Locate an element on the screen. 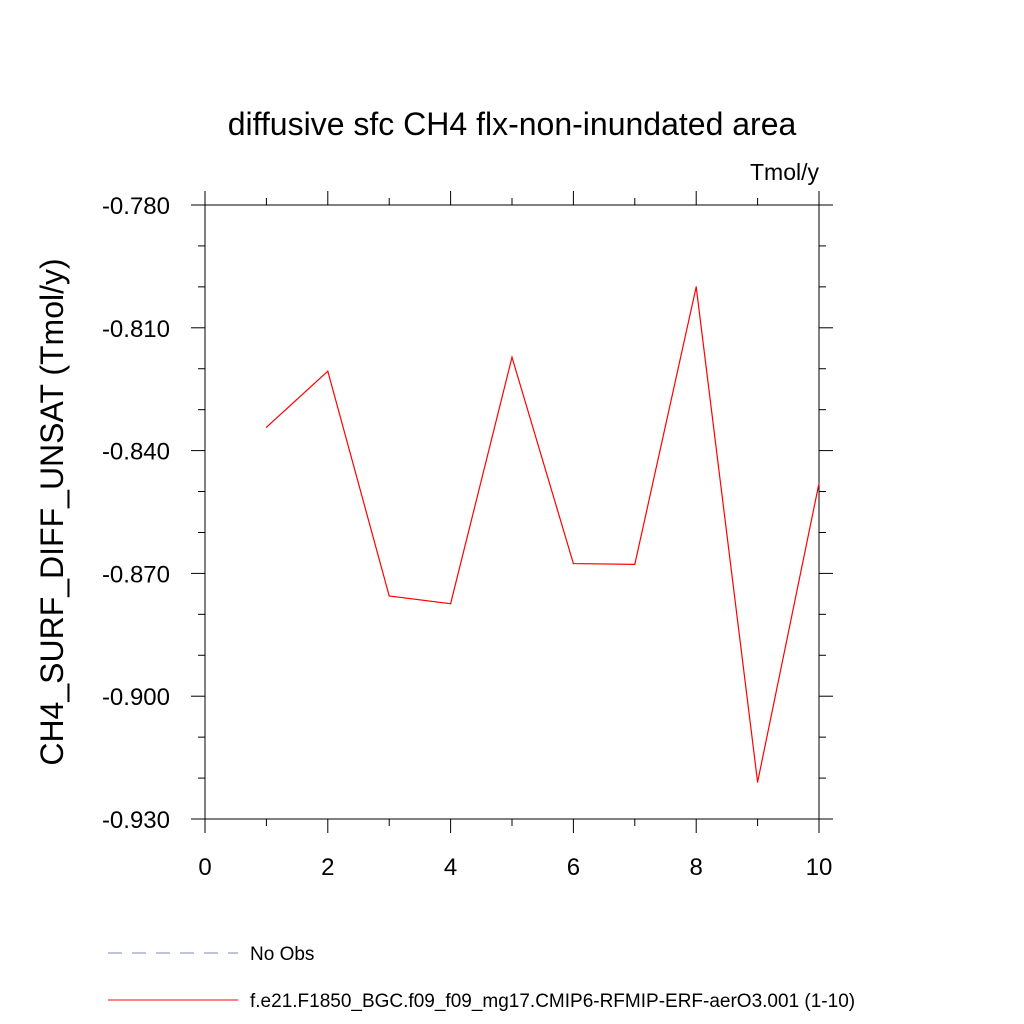 Image resolution: width=1024 pixels, height=1024 pixels. units-label: Tmol/y is located at coordinates (785, 172).